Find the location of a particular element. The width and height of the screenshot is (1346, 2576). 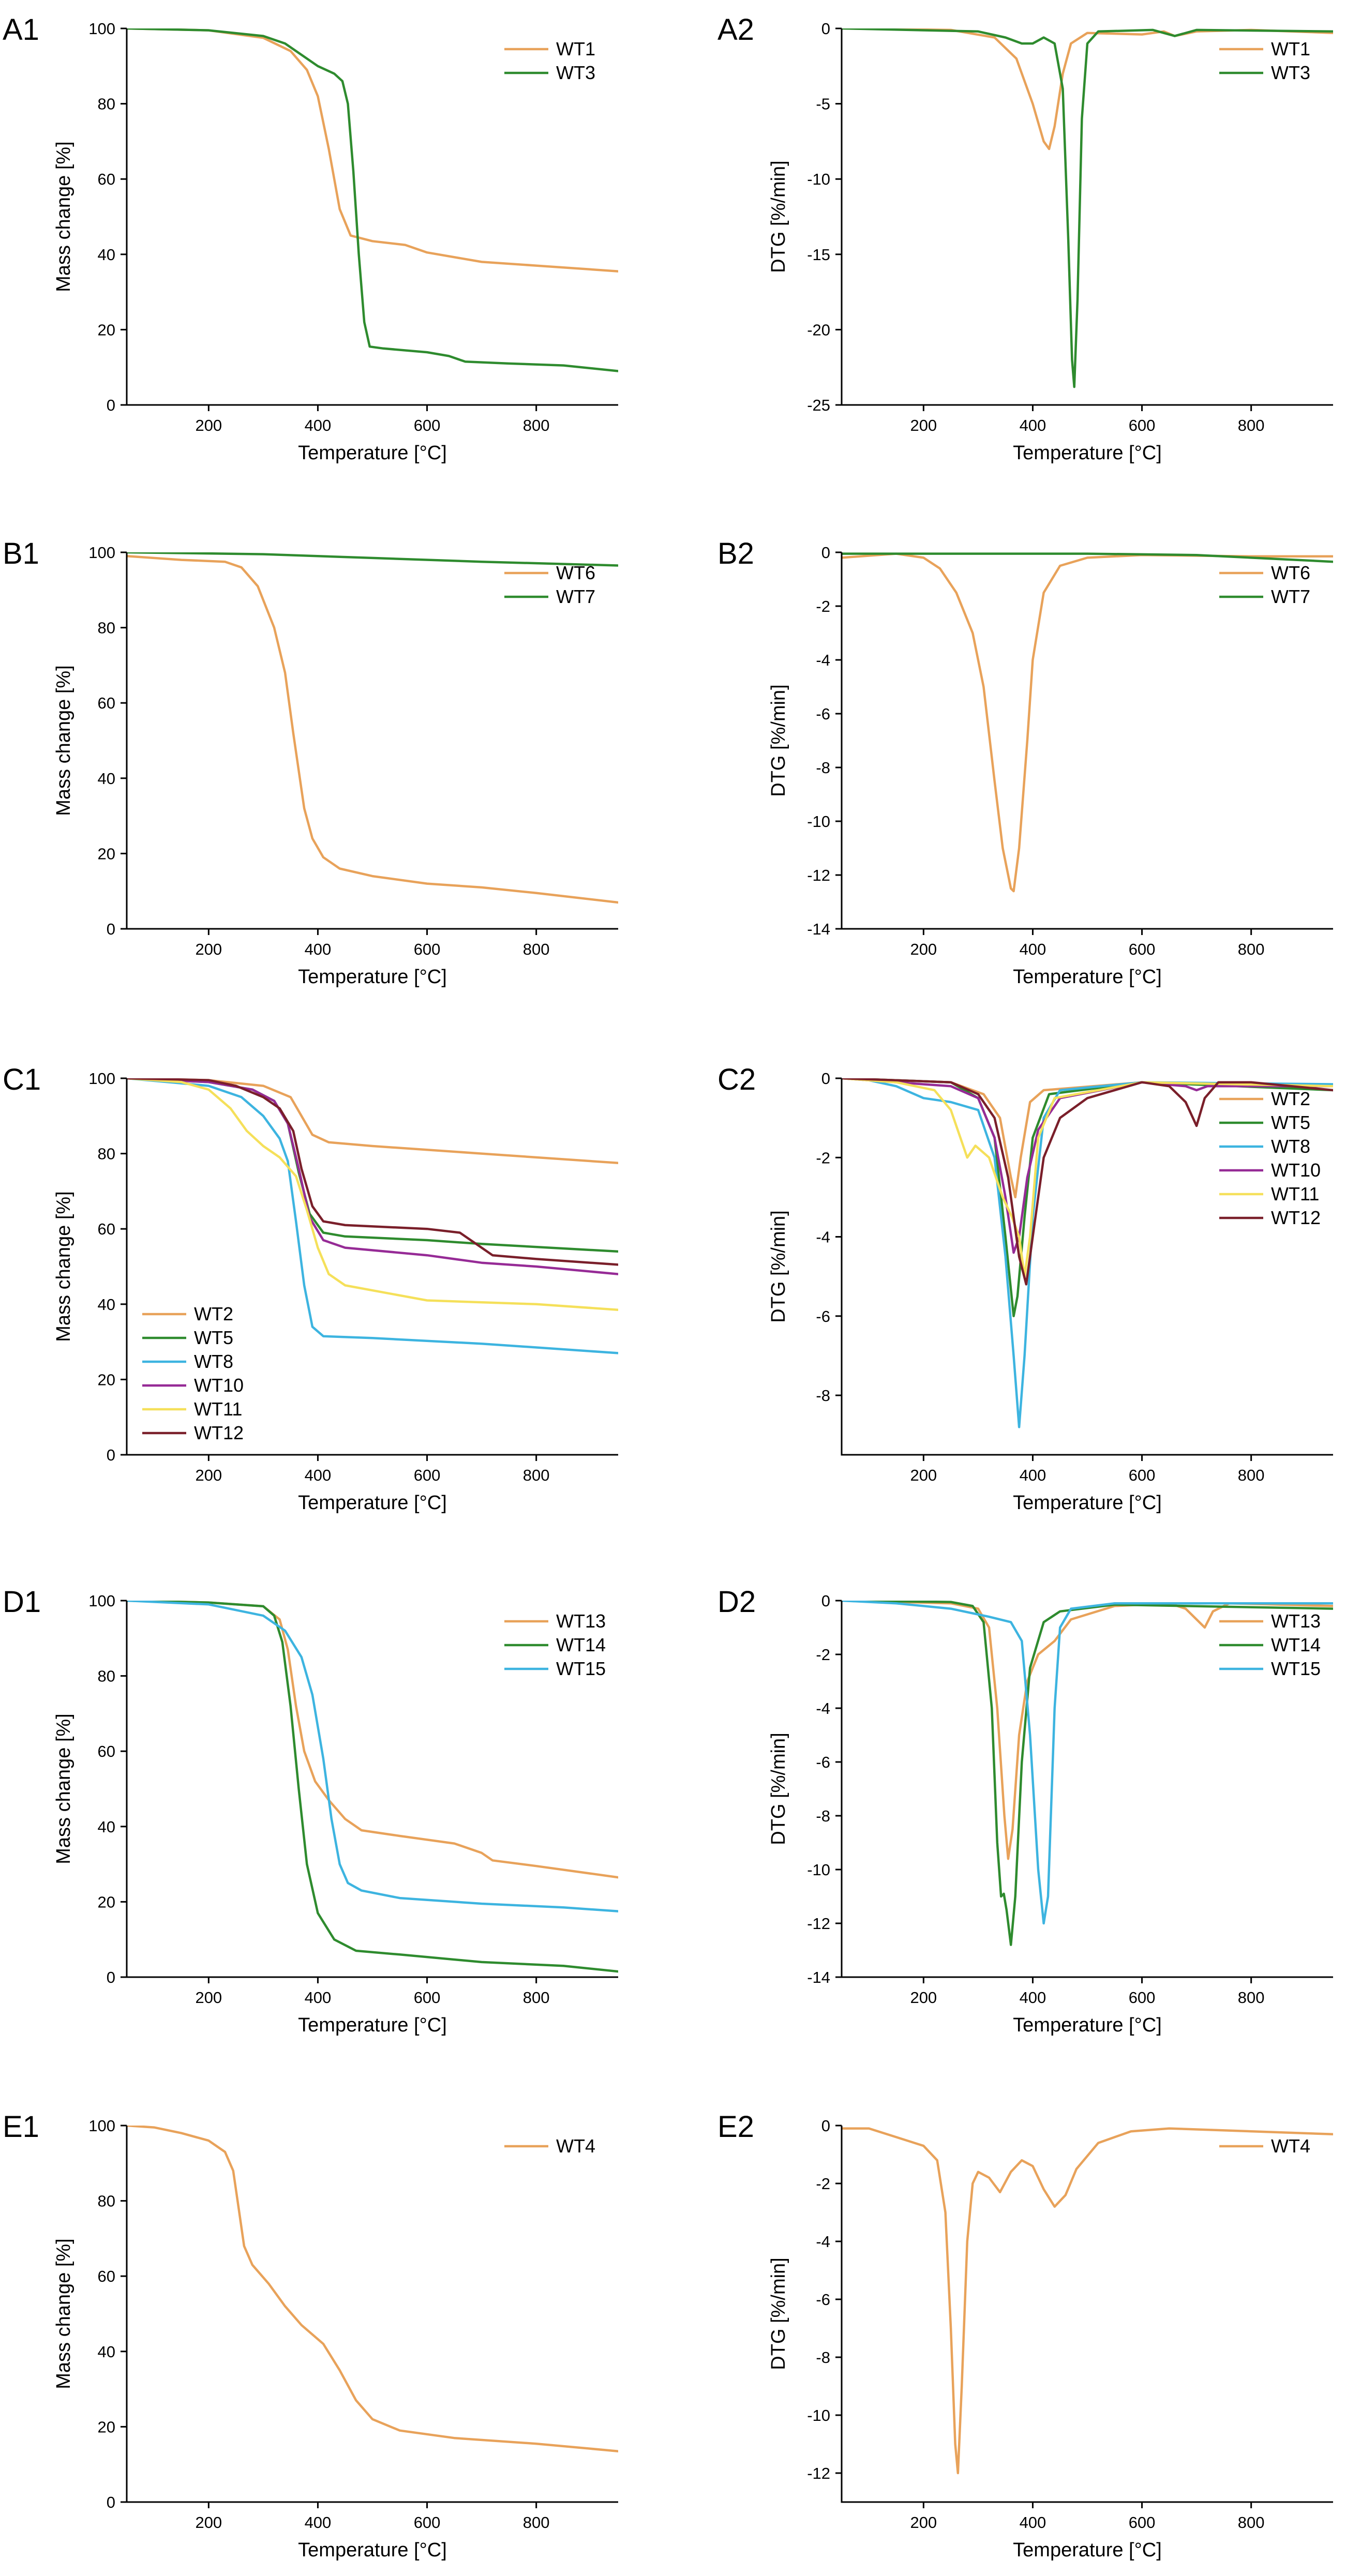

series-line-wt1 is located at coordinates (372, 150).